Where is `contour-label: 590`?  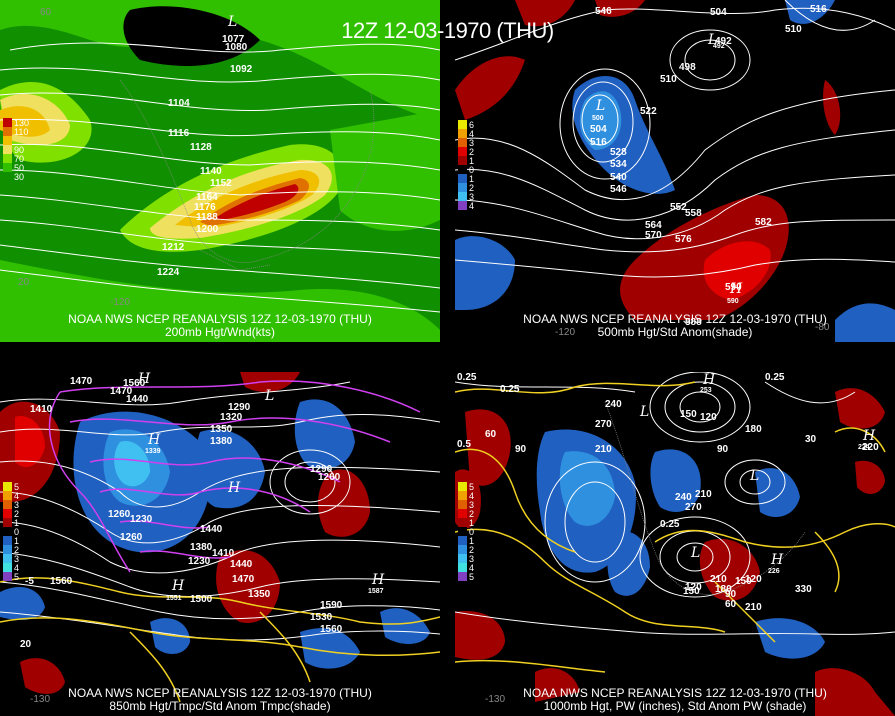 contour-label: 590 is located at coordinates (733, 287).